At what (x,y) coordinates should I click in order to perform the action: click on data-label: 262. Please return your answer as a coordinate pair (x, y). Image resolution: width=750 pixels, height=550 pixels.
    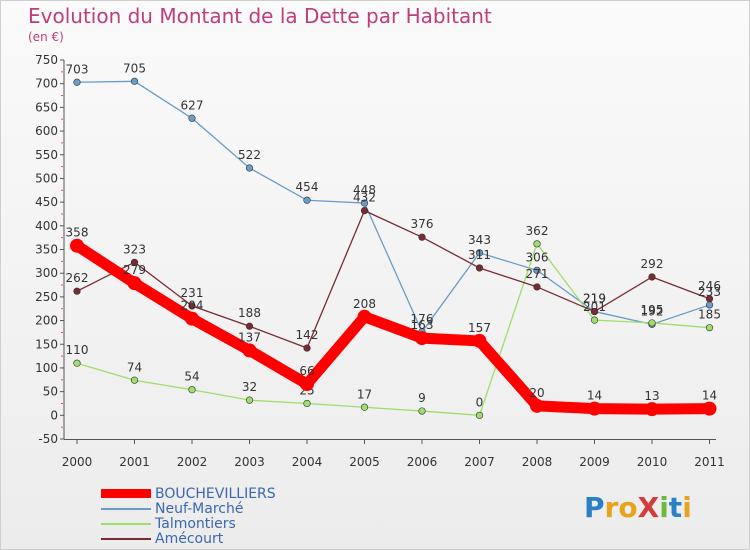
    Looking at the image, I should click on (77, 278).